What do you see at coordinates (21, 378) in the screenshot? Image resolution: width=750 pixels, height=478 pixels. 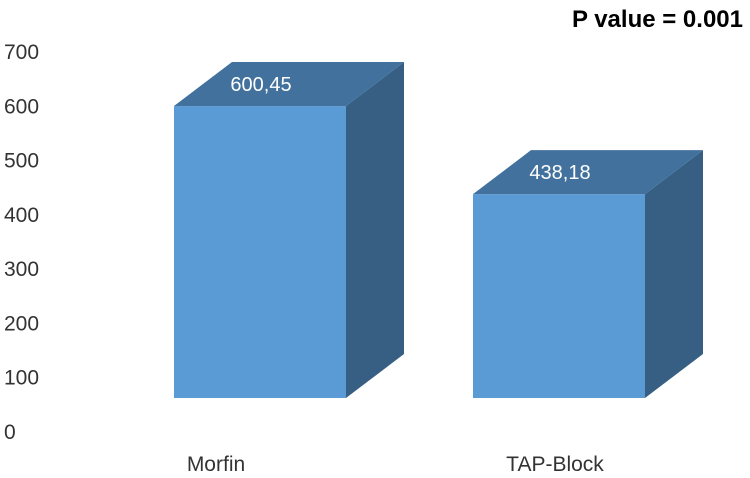 I see `y-tick-label-100: 100` at bounding box center [21, 378].